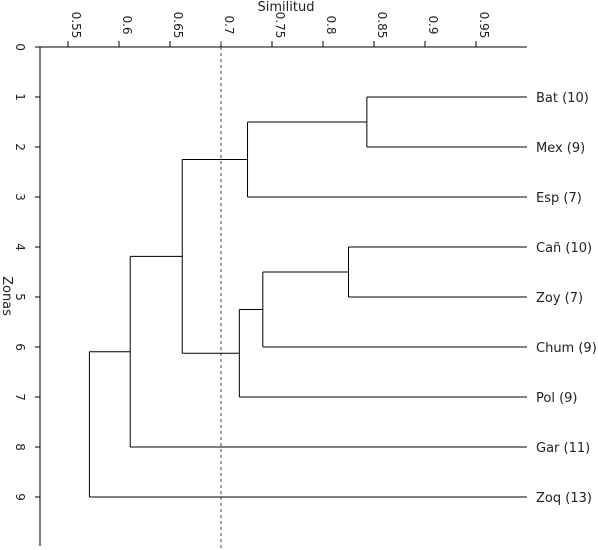 The height and width of the screenshot is (550, 598). I want to click on y-axis: 0 1 2 3 4 5 6 7 8 9, so click(27, 294).